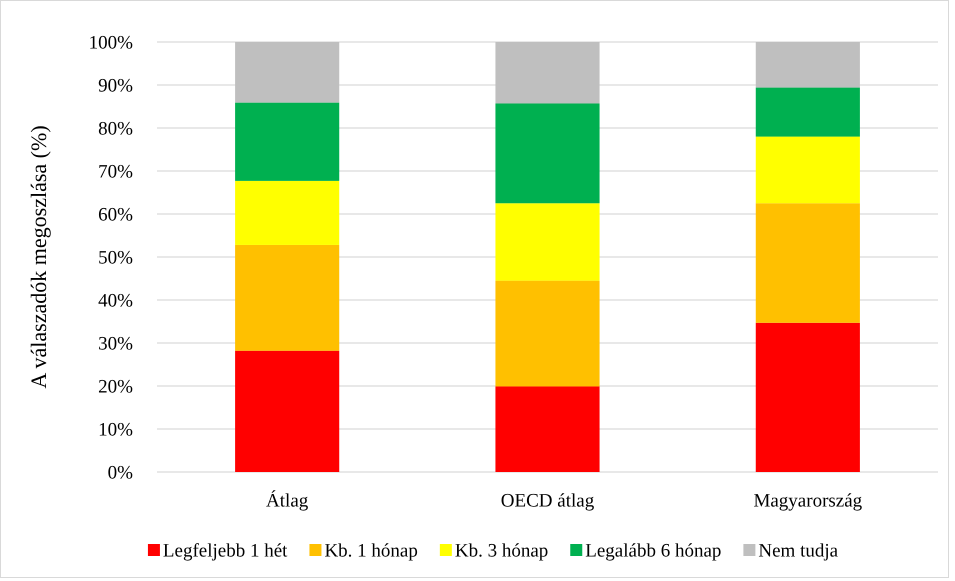 Image resolution: width=955 pixels, height=581 pixels. Describe the element at coordinates (371, 551) in the screenshot. I see `legend-label: Kb. 1 hónap` at that location.